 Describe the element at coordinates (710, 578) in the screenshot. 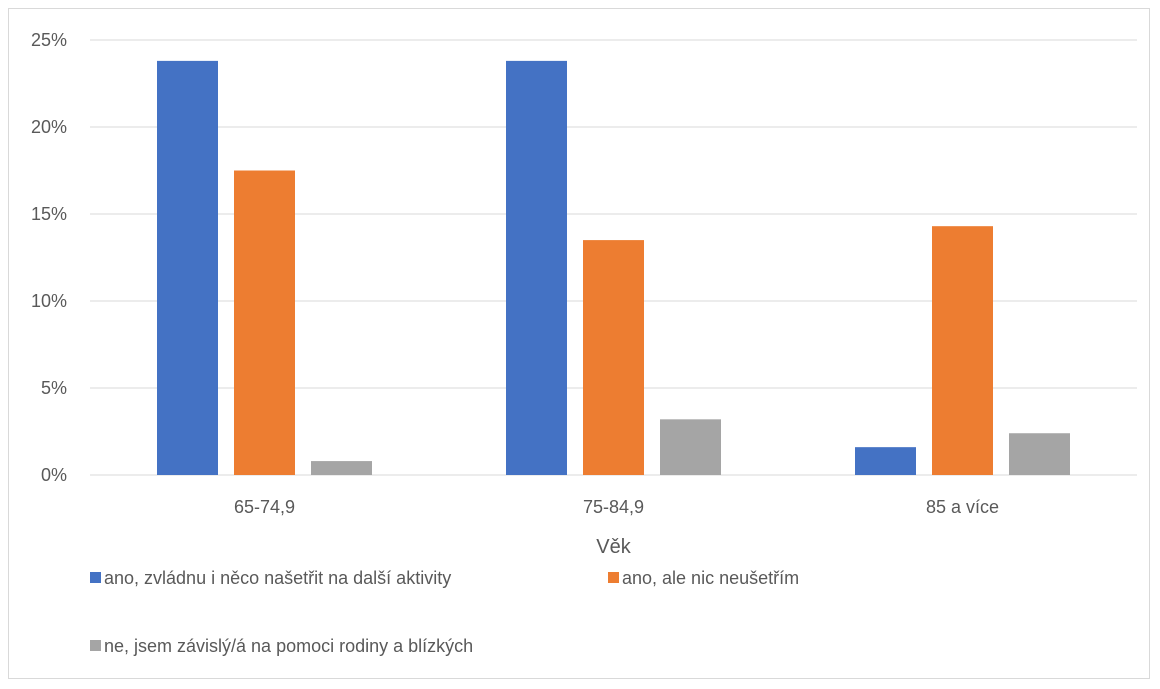

I see `legend-label: ano, ale nic neušetřím` at that location.